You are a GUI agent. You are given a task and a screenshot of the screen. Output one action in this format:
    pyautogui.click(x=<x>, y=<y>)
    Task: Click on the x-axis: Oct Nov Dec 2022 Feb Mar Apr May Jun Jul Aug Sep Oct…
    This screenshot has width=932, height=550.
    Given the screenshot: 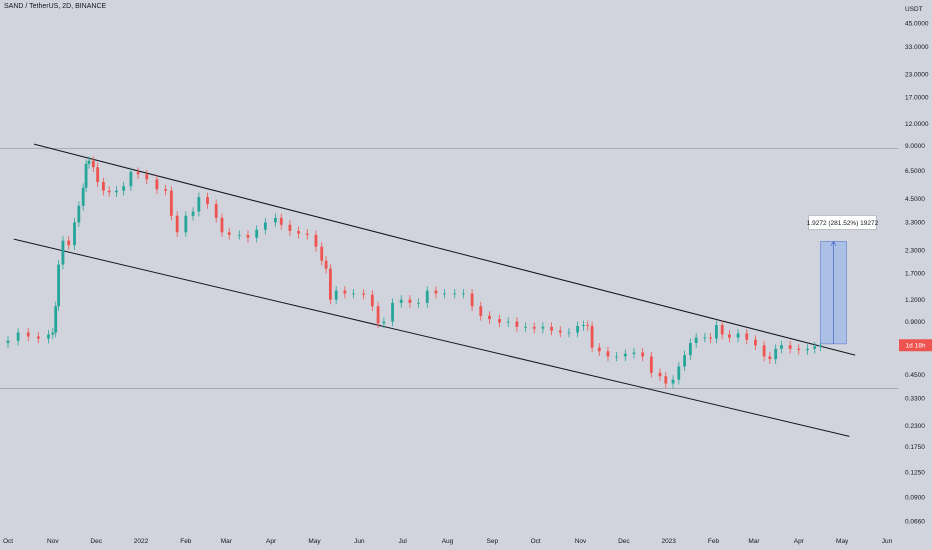 What is the action you would take?
    pyautogui.click(x=448, y=541)
    